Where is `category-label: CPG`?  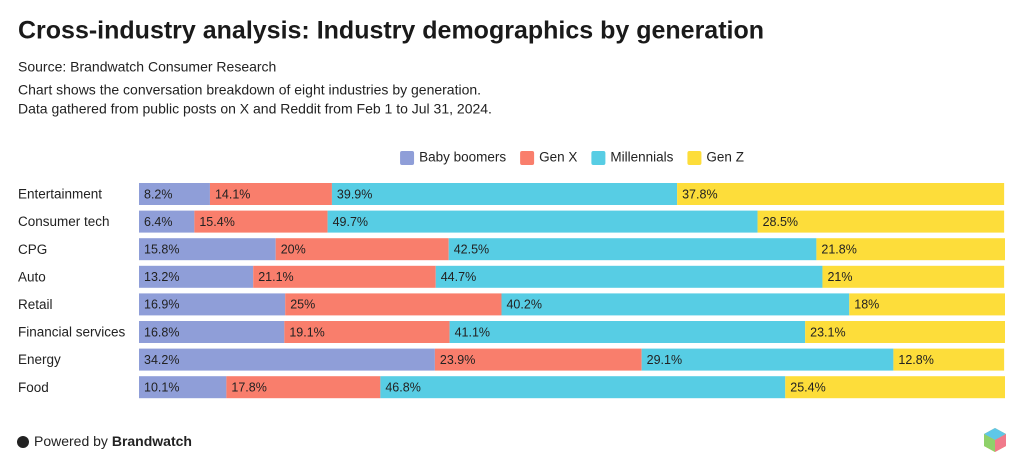 category-label: CPG is located at coordinates (32, 249).